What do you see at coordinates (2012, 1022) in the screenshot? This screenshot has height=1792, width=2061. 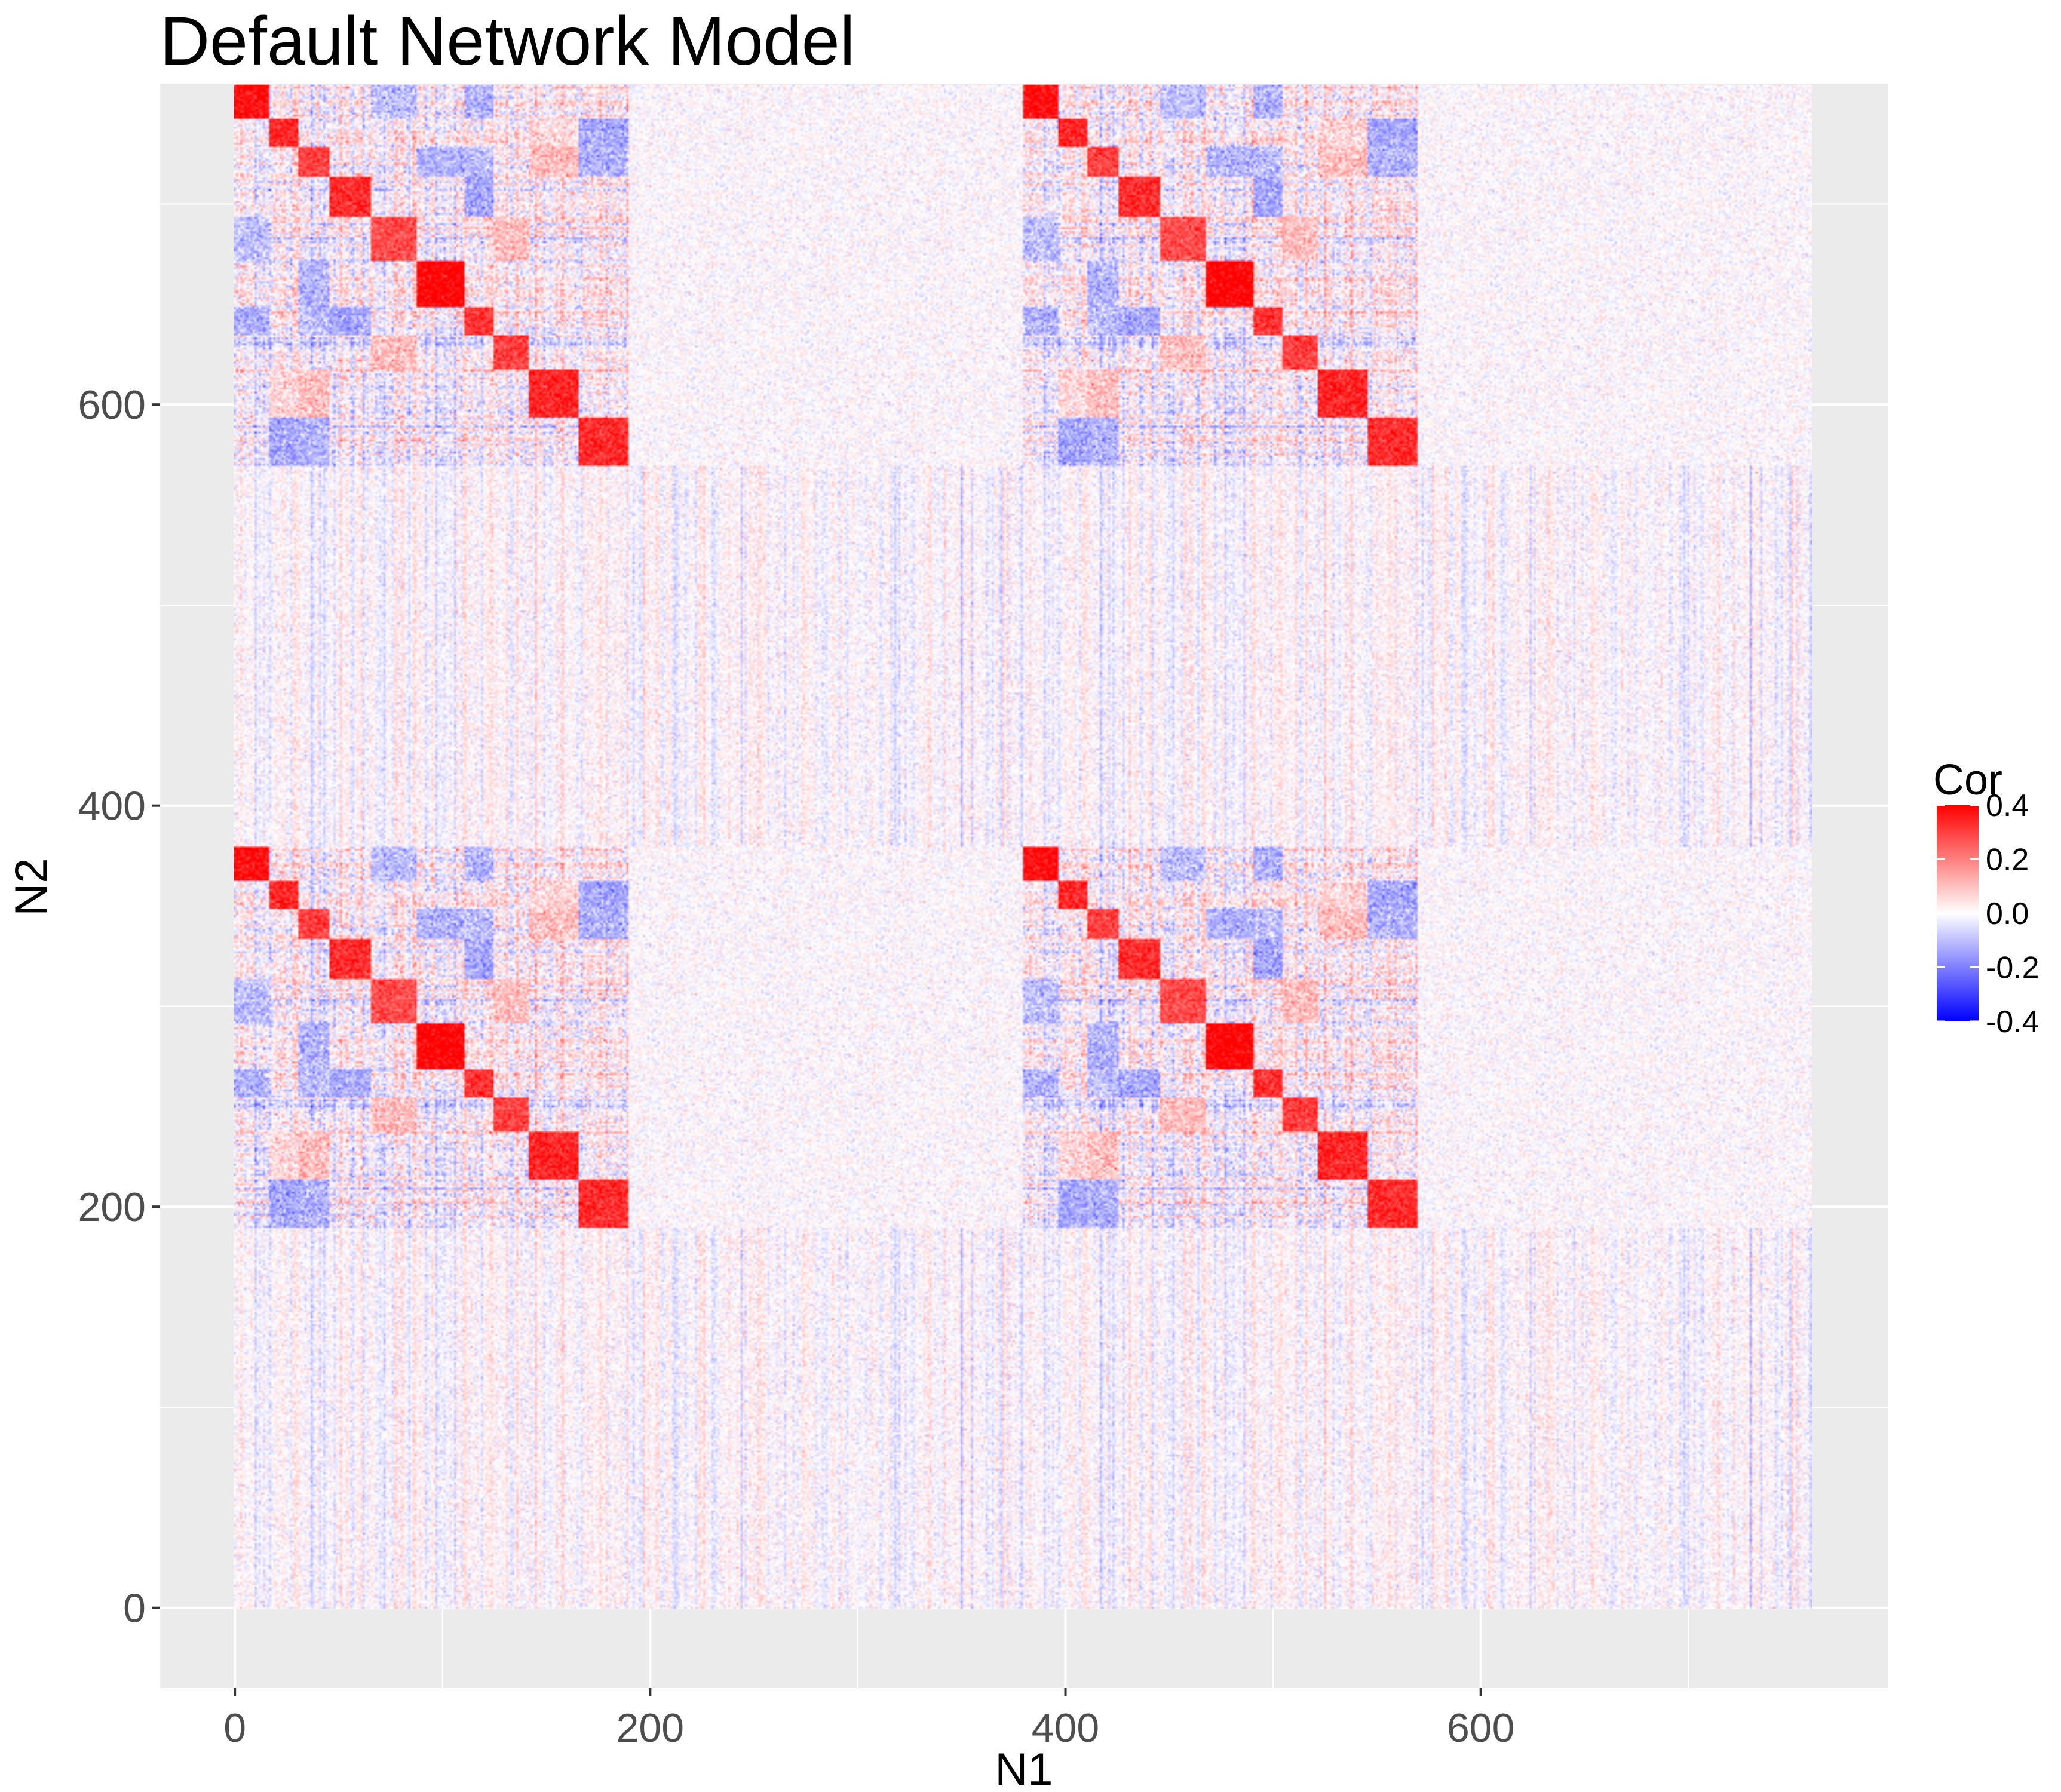 I see `legend-tick-label: -0.4` at bounding box center [2012, 1022].